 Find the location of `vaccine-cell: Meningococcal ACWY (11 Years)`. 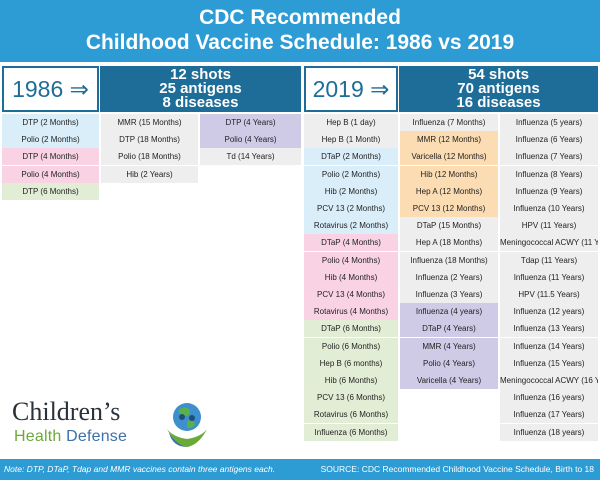

vaccine-cell: Meningococcal ACWY (11 Years) is located at coordinates (549, 243).